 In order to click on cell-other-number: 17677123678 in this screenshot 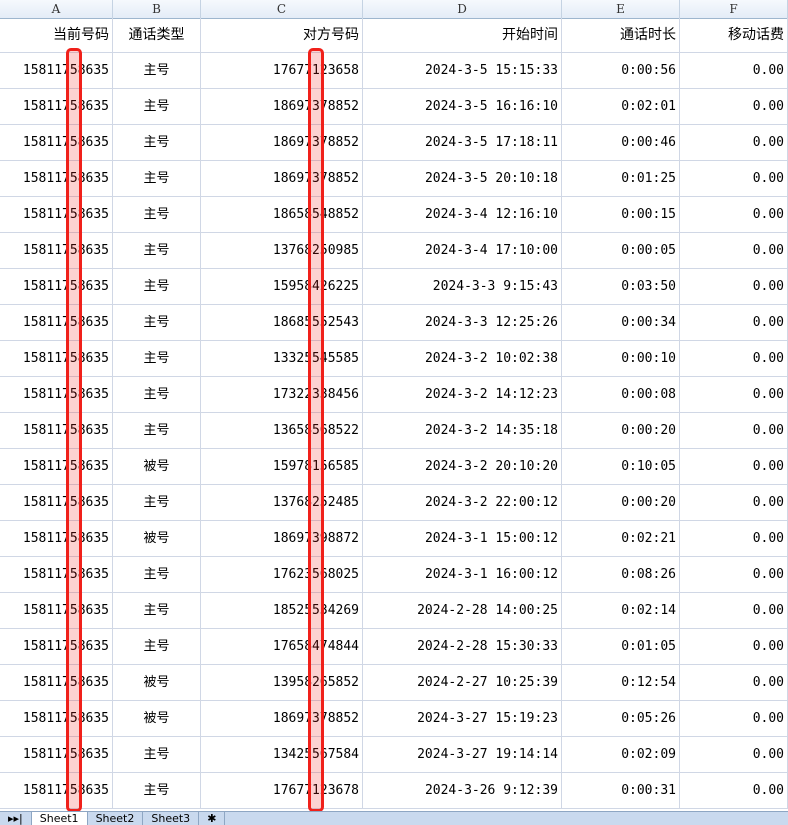, I will do `click(282, 790)`.